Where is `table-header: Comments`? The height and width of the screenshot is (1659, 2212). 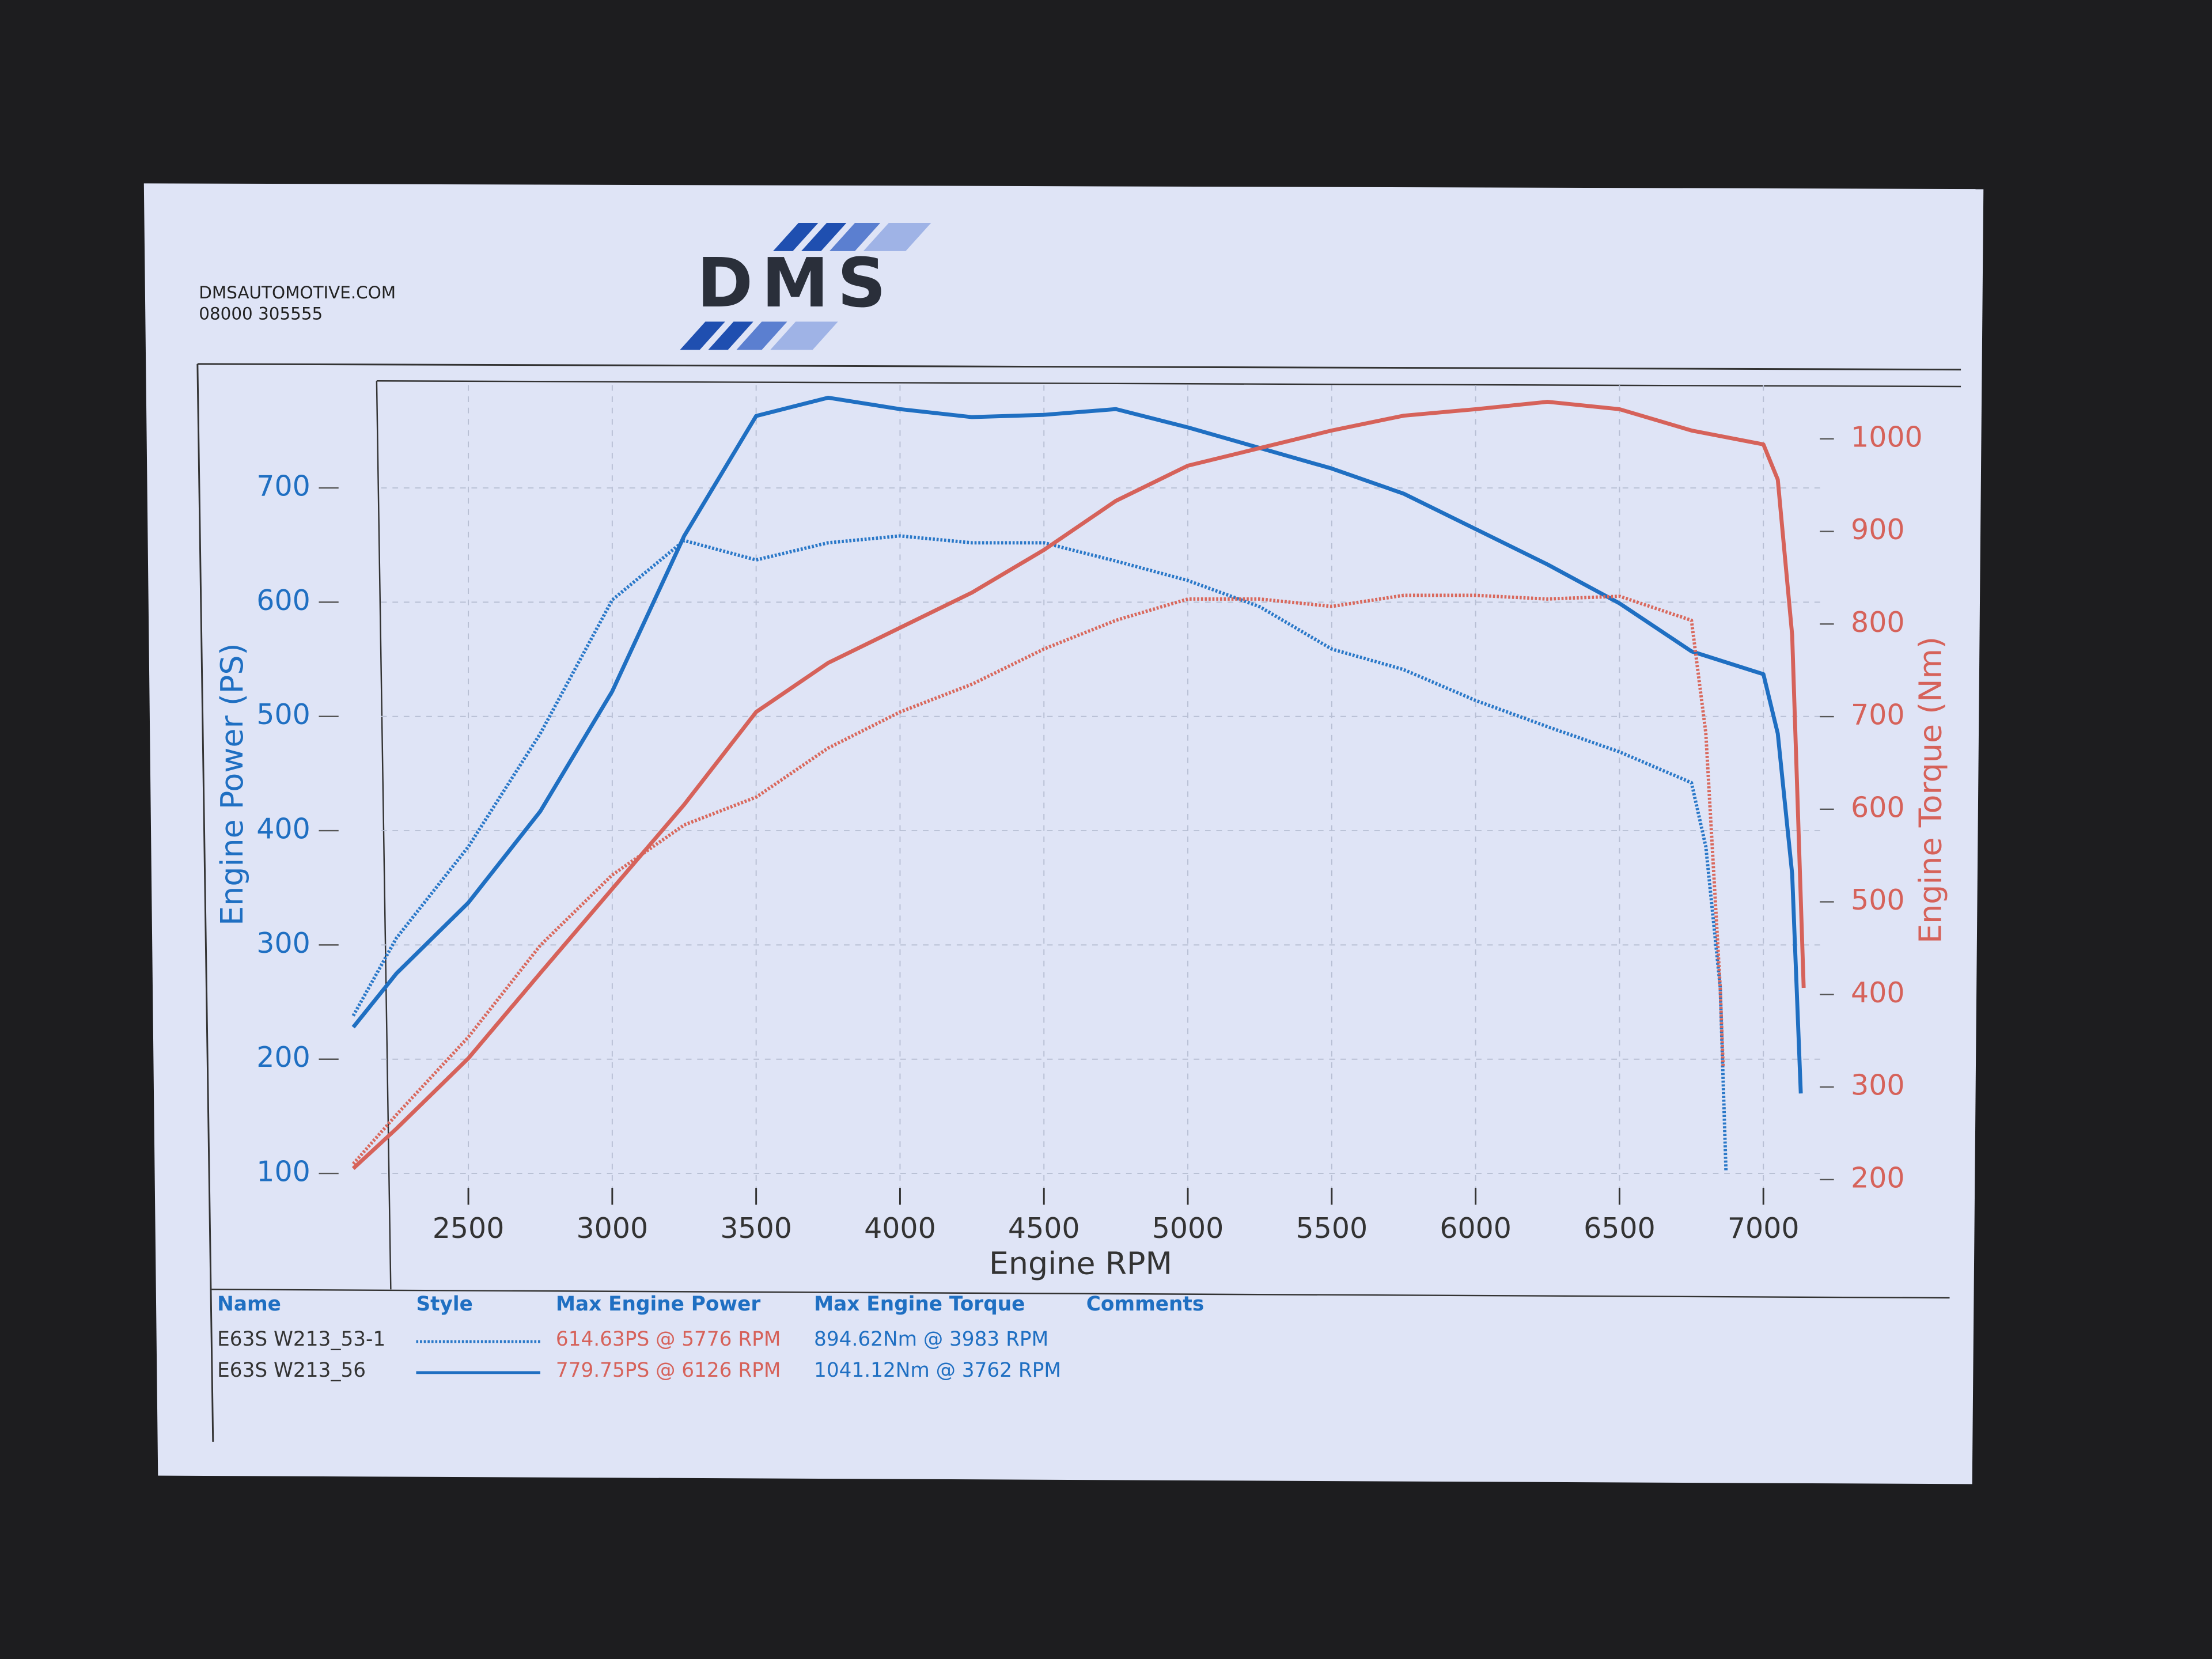 table-header: Comments is located at coordinates (1145, 1304).